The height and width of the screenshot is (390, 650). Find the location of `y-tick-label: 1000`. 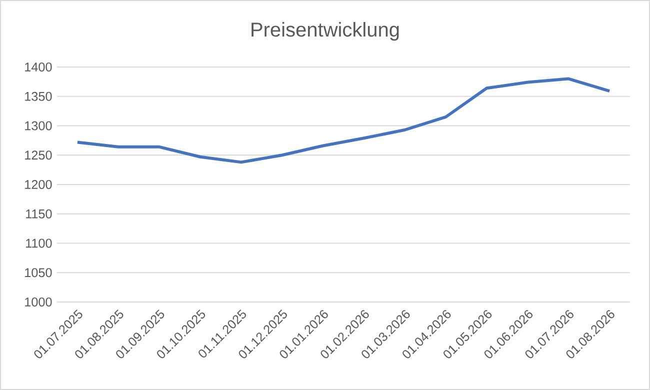

y-tick-label: 1000 is located at coordinates (38, 302).